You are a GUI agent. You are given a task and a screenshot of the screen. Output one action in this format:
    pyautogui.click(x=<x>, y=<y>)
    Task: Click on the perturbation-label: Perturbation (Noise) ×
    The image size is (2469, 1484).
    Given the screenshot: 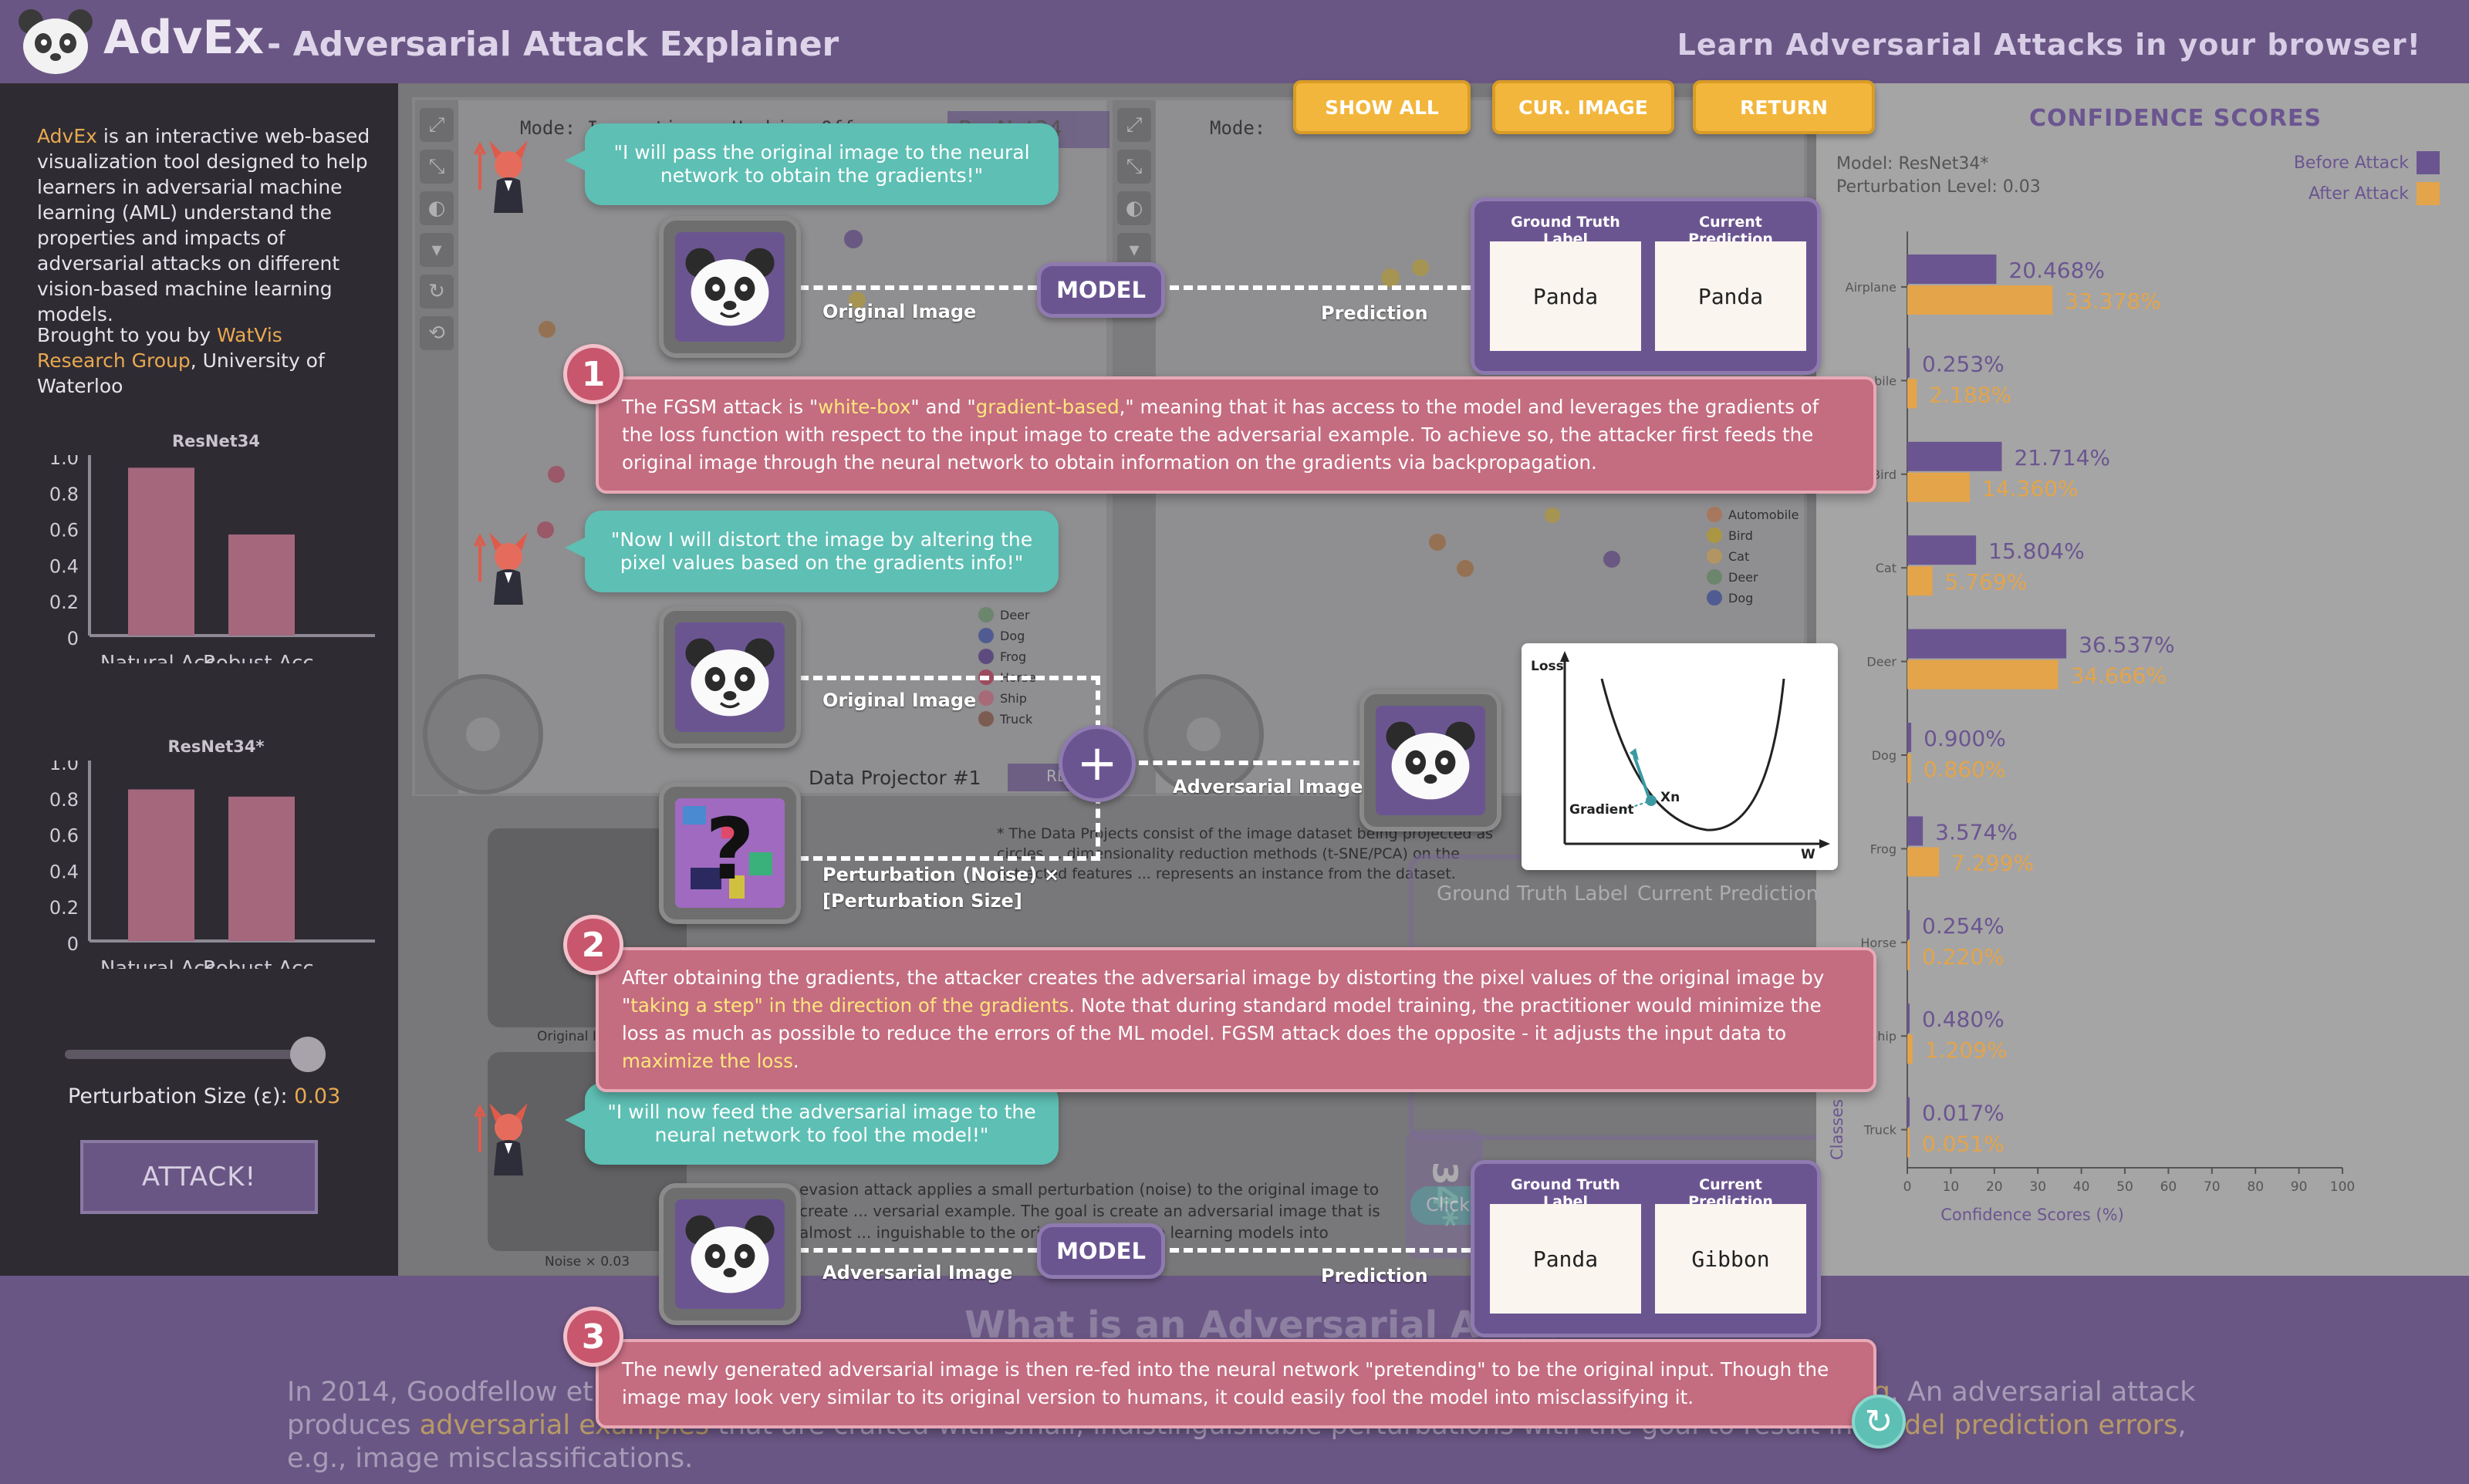 What is the action you would take?
    pyautogui.click(x=940, y=875)
    